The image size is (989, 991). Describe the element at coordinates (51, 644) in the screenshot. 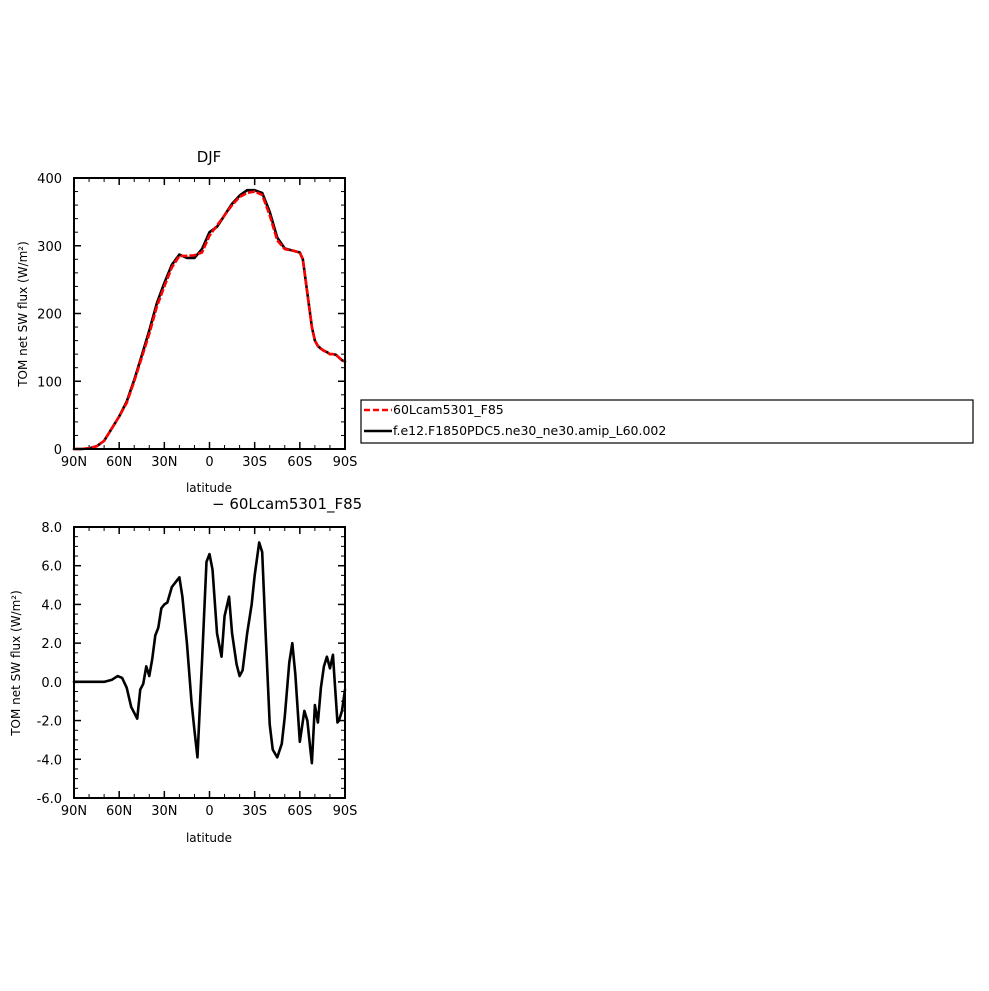

I see `bottom-y-tick-label: 2.0` at that location.